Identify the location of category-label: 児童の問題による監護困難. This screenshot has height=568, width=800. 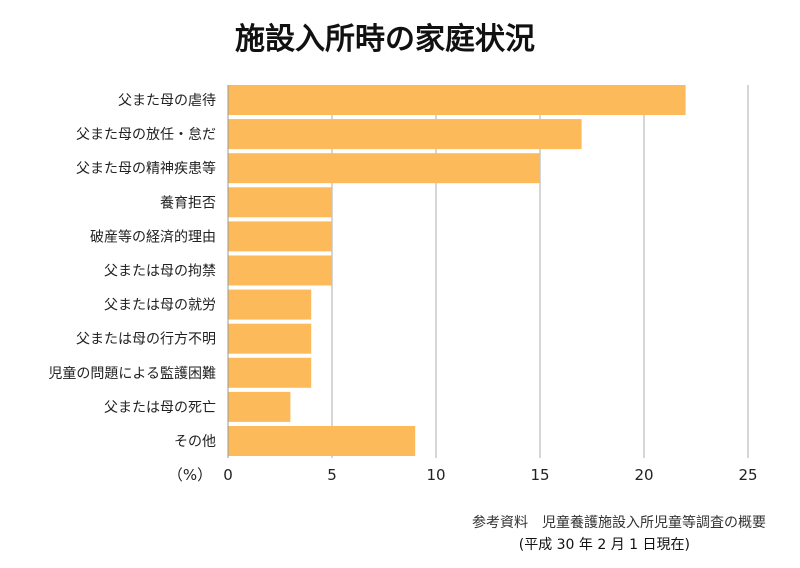
(132, 373).